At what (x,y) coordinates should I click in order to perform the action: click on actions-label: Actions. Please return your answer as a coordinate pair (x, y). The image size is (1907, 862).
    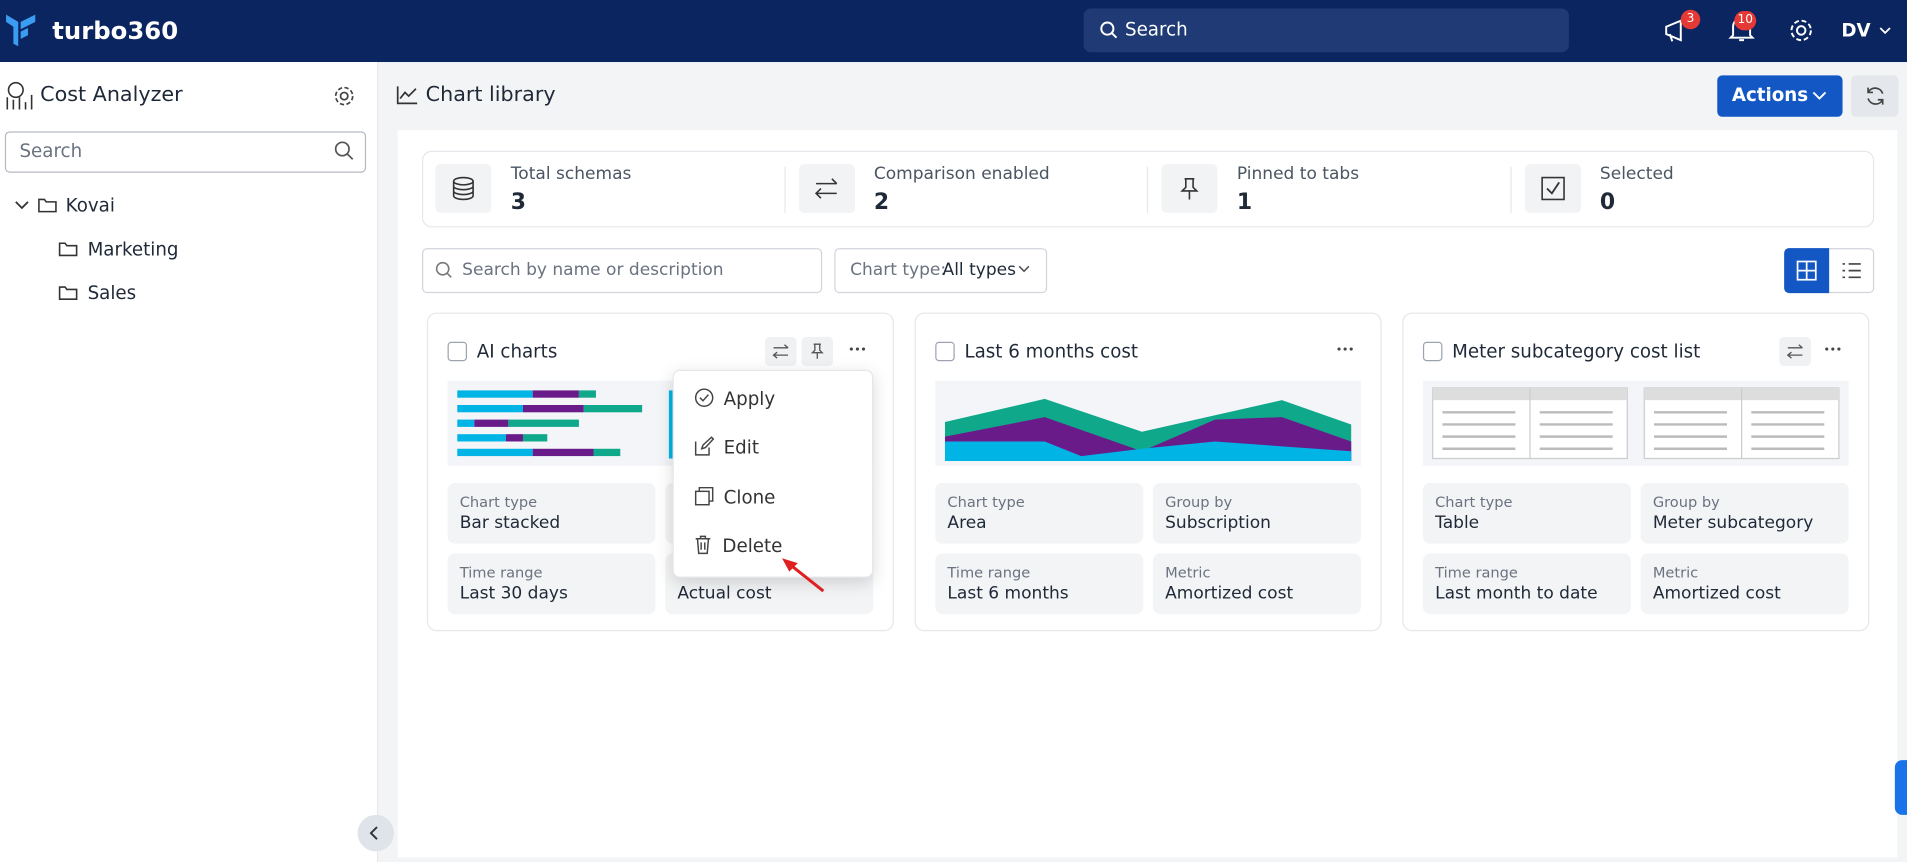
    Looking at the image, I should click on (1770, 94).